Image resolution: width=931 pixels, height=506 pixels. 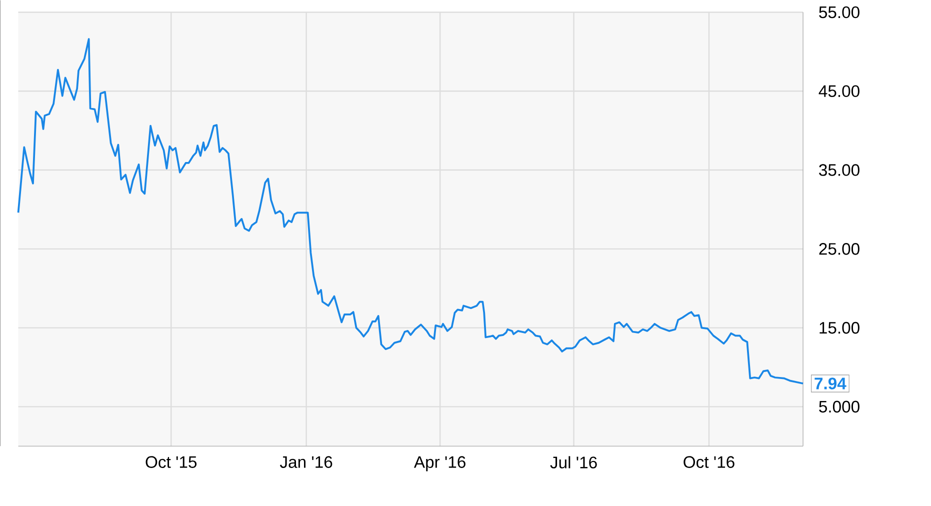 What do you see at coordinates (839, 406) in the screenshot?
I see `y-tick-label: 5.000` at bounding box center [839, 406].